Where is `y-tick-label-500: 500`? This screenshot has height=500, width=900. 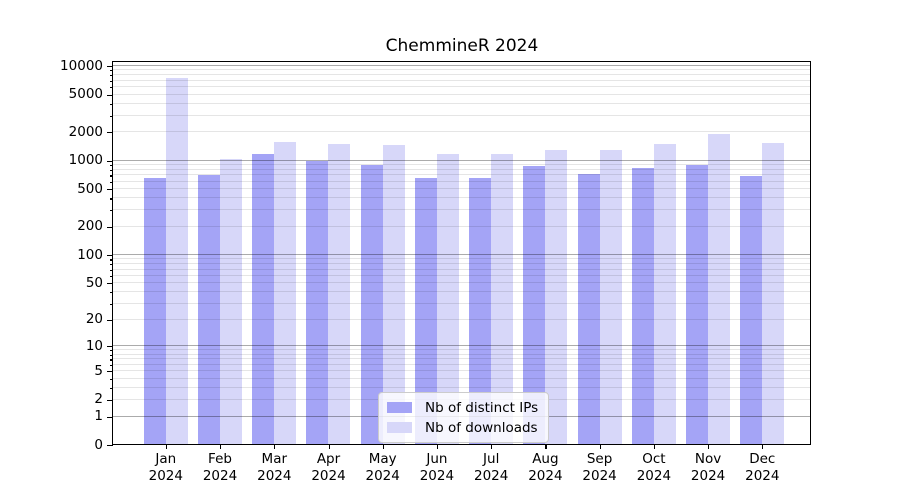
y-tick-label-500: 500 is located at coordinates (90, 188).